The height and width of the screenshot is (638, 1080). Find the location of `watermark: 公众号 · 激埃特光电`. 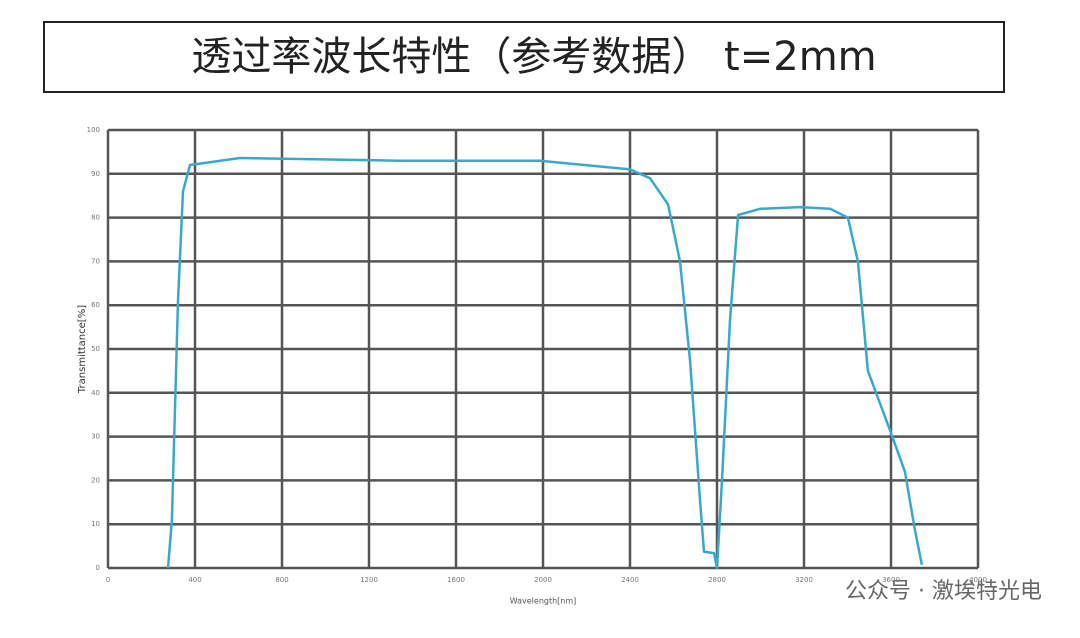

watermark: 公众号 · 激埃特光电 is located at coordinates (943, 591).